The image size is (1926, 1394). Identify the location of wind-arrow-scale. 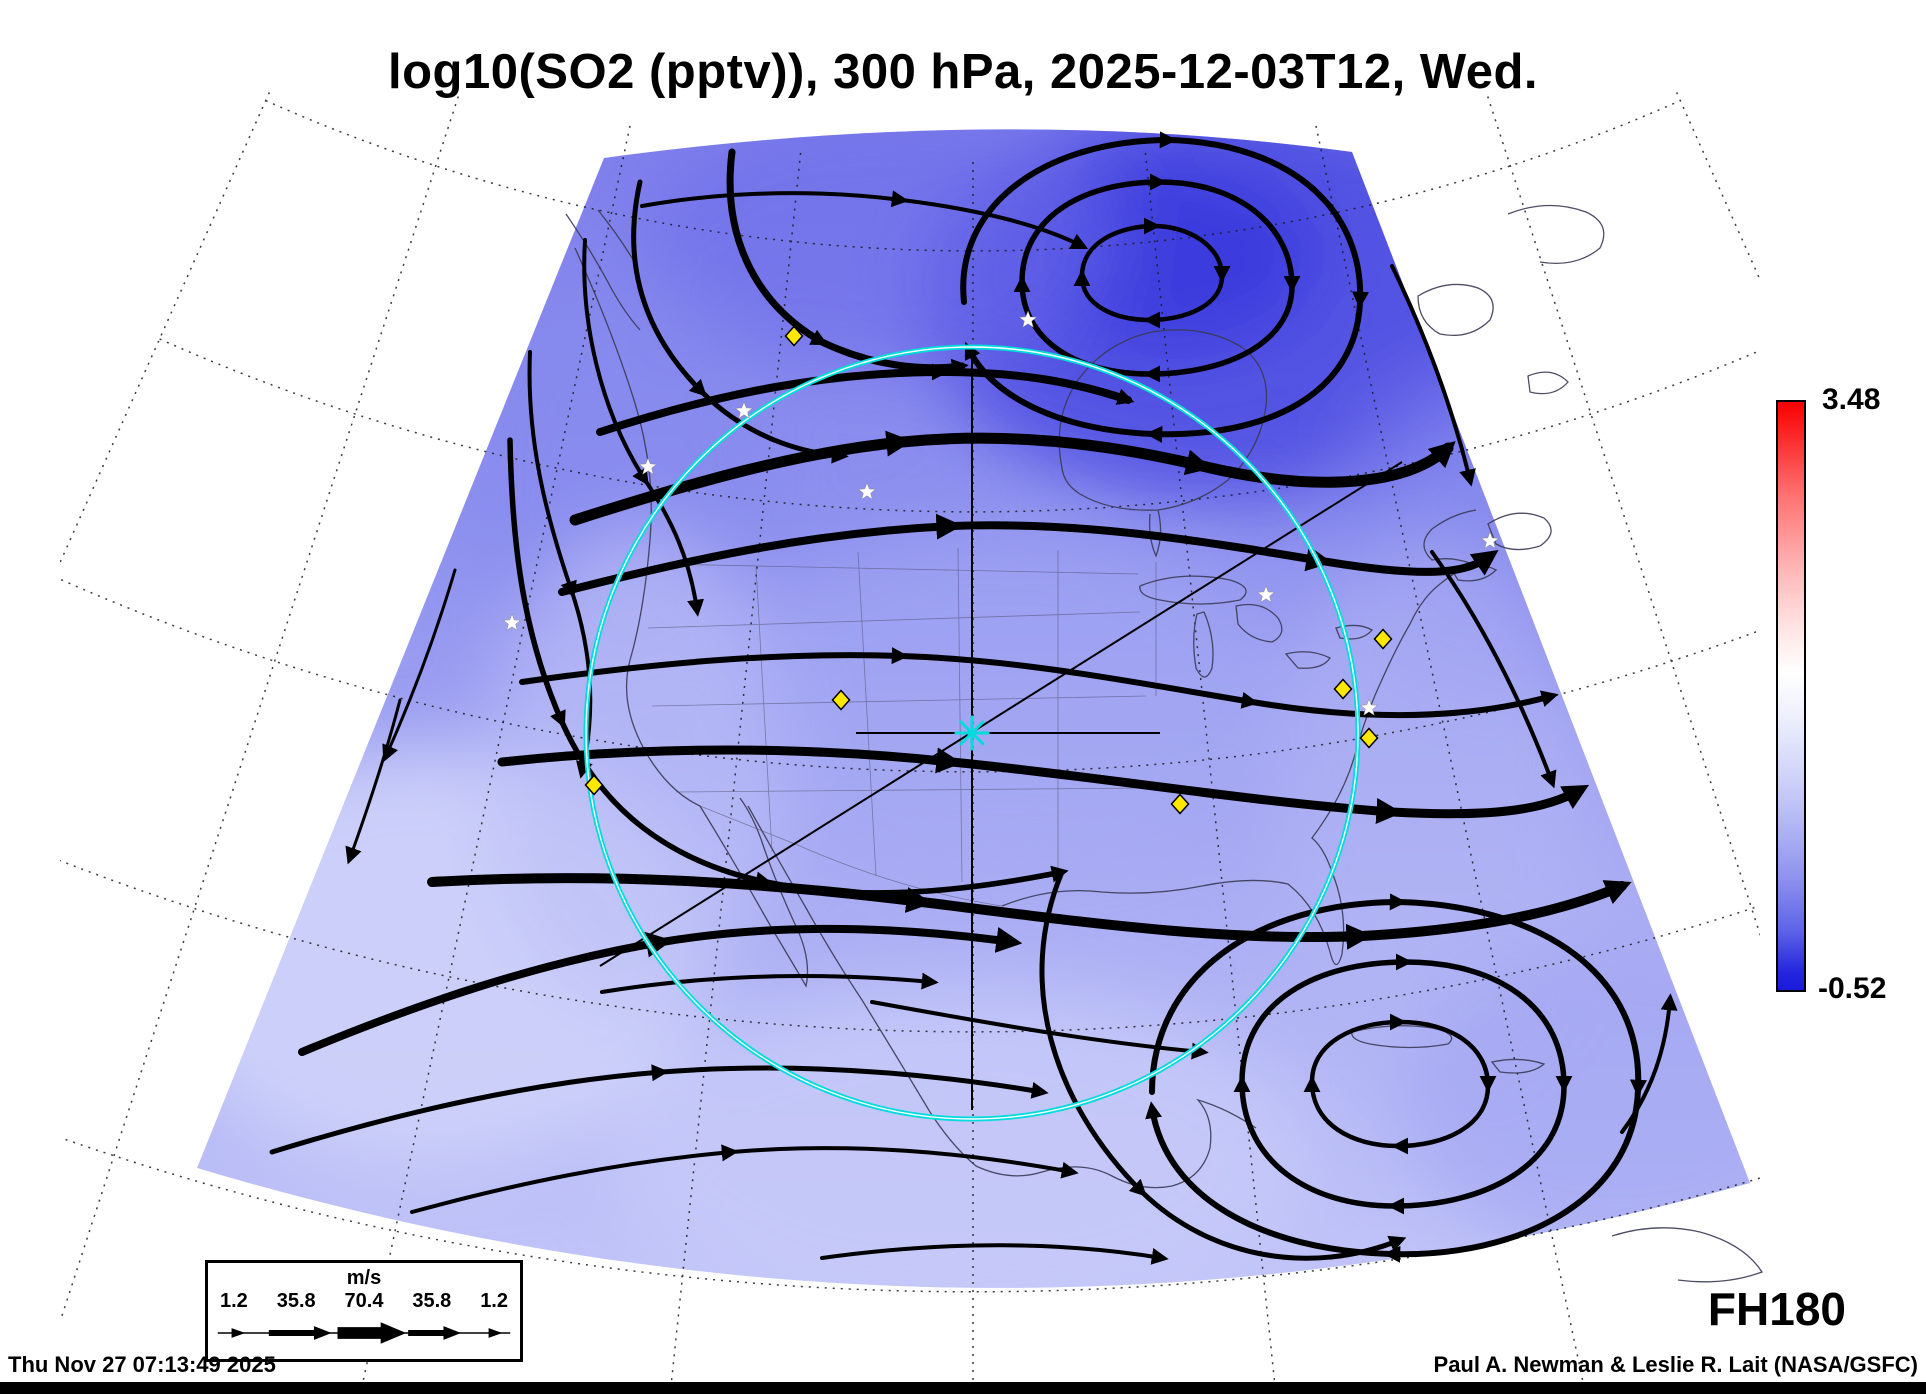
(364, 1333).